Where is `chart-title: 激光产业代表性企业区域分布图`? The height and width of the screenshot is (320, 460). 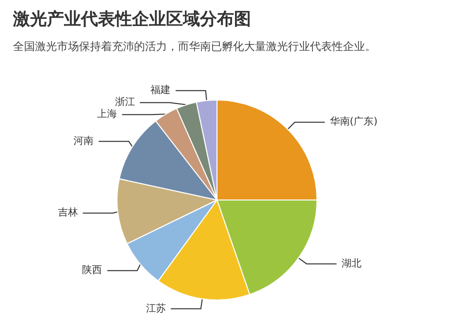 chart-title: 激光产业代表性企业区域分布图 is located at coordinates (131, 20).